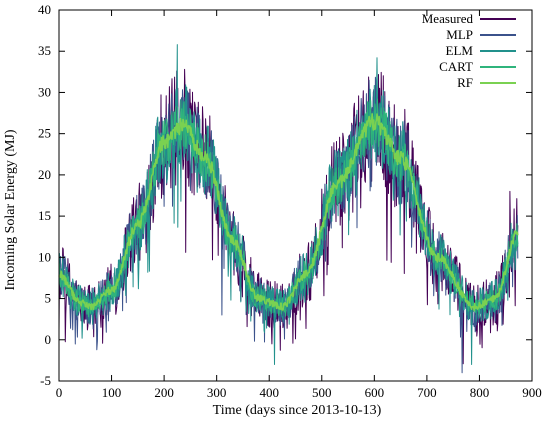  What do you see at coordinates (456, 66) in the screenshot?
I see `legend-label-cart: CART` at bounding box center [456, 66].